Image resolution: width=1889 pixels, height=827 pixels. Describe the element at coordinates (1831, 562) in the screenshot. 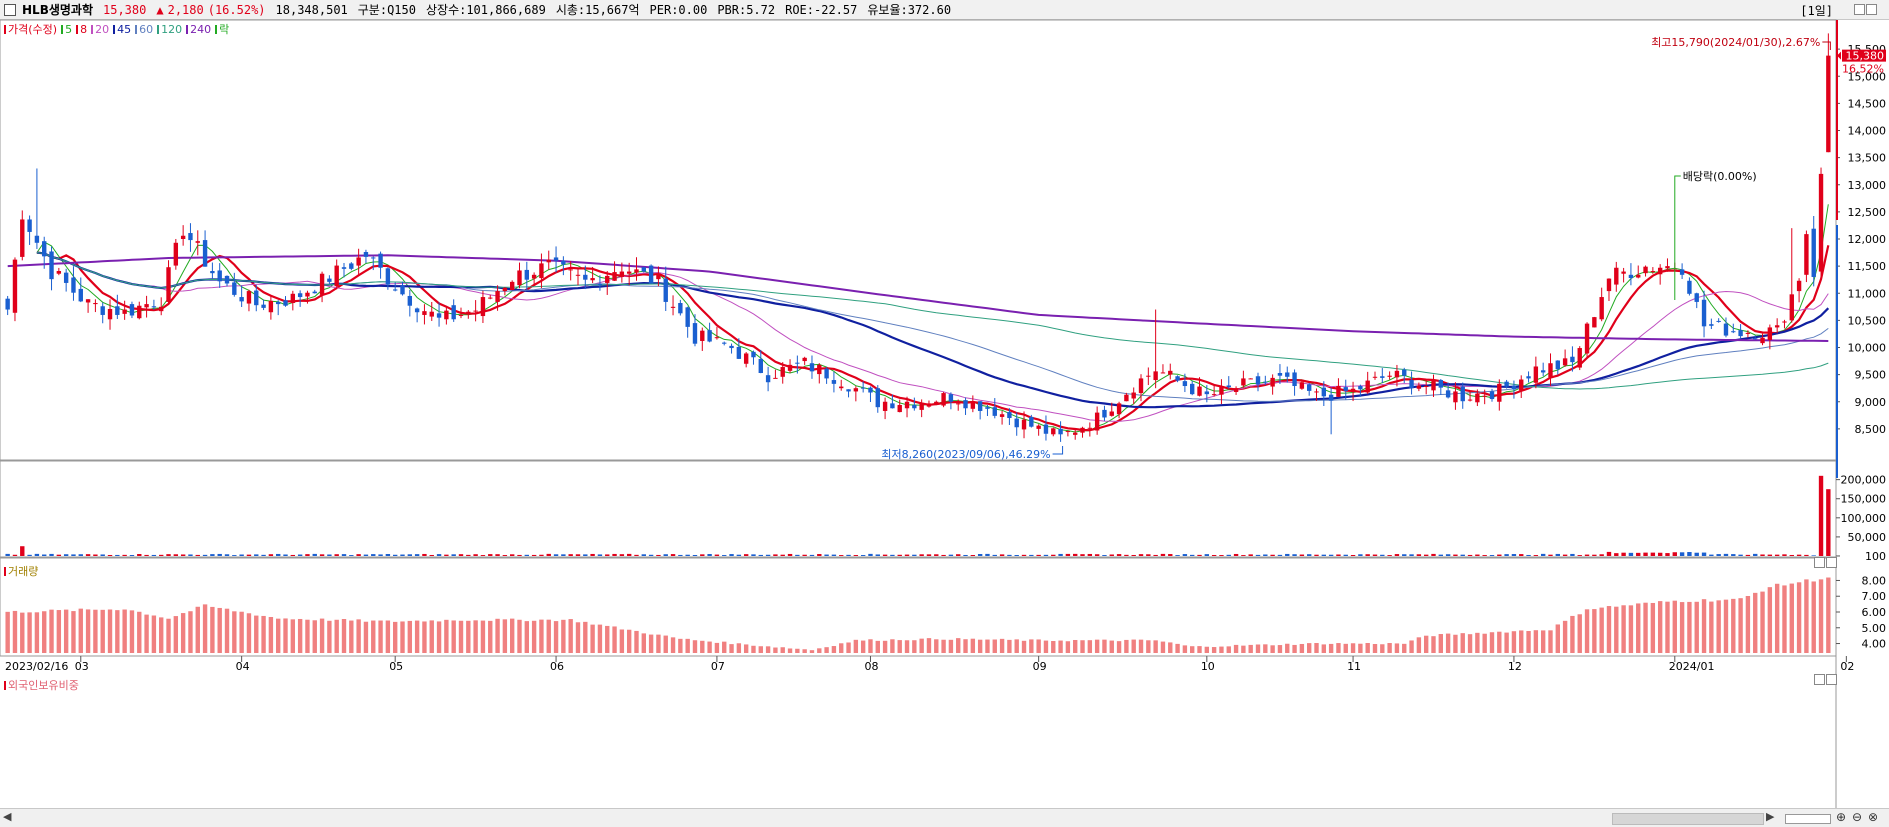

I see `volume-panel-close-icon` at that location.